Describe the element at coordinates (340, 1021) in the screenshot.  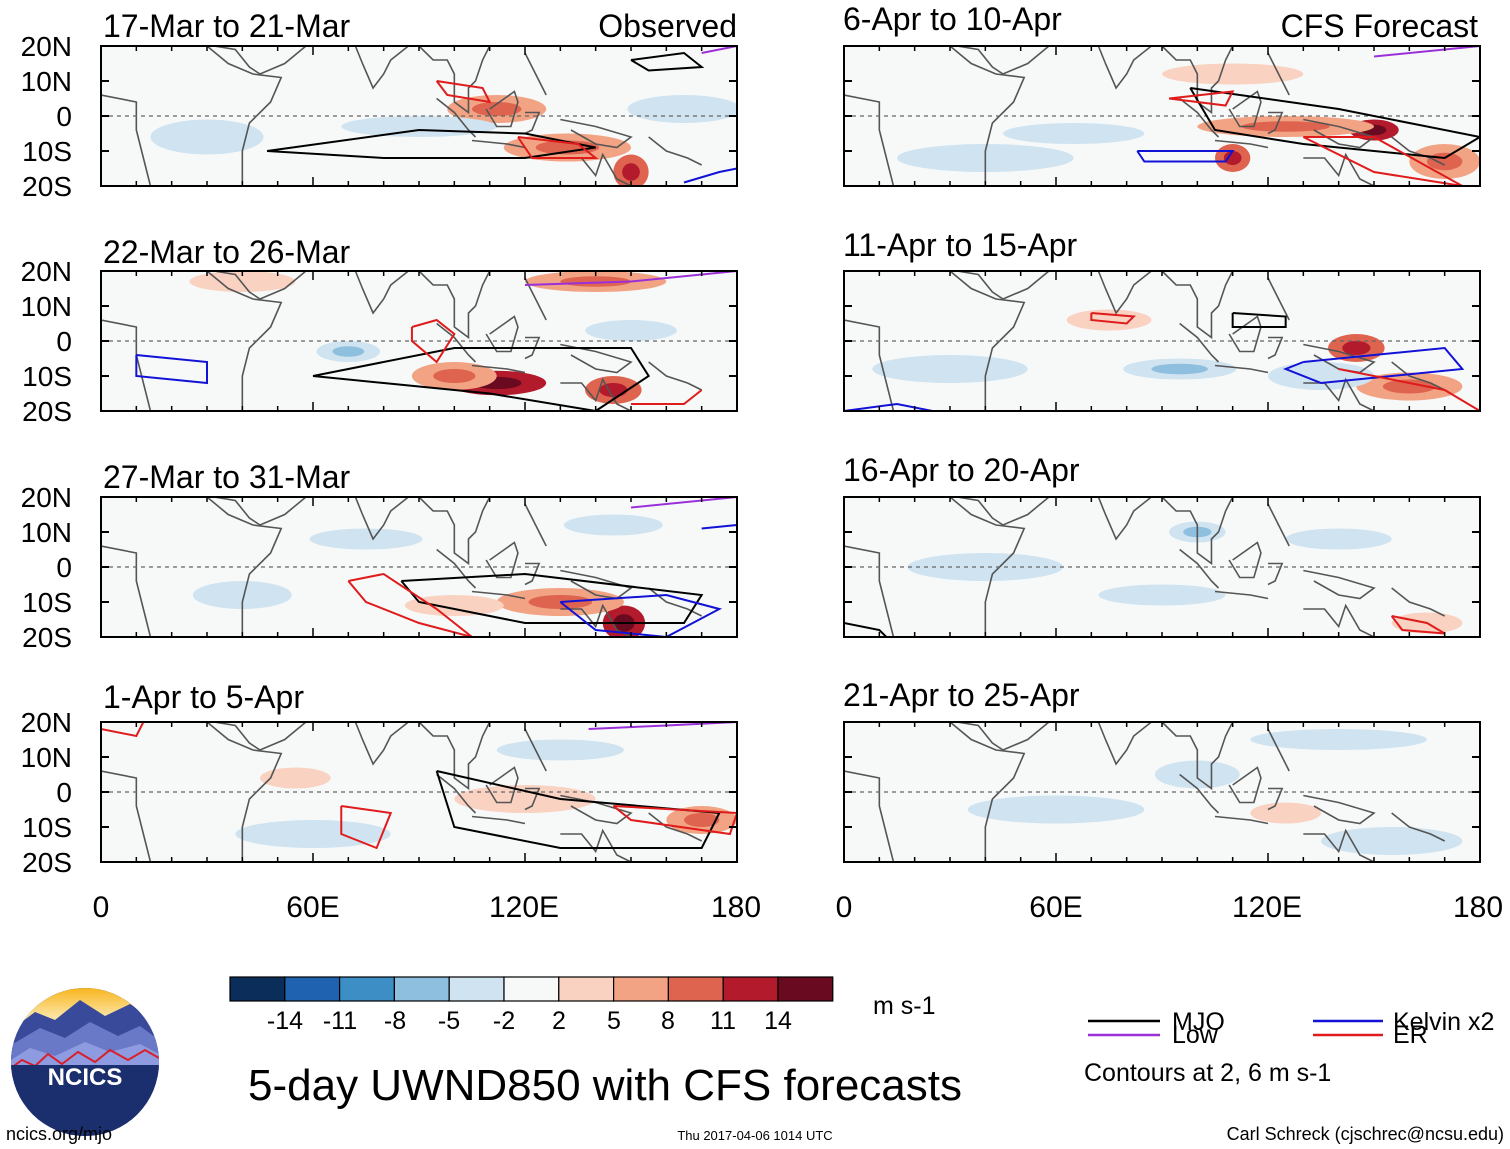
I see `colorbar-label: -11` at that location.